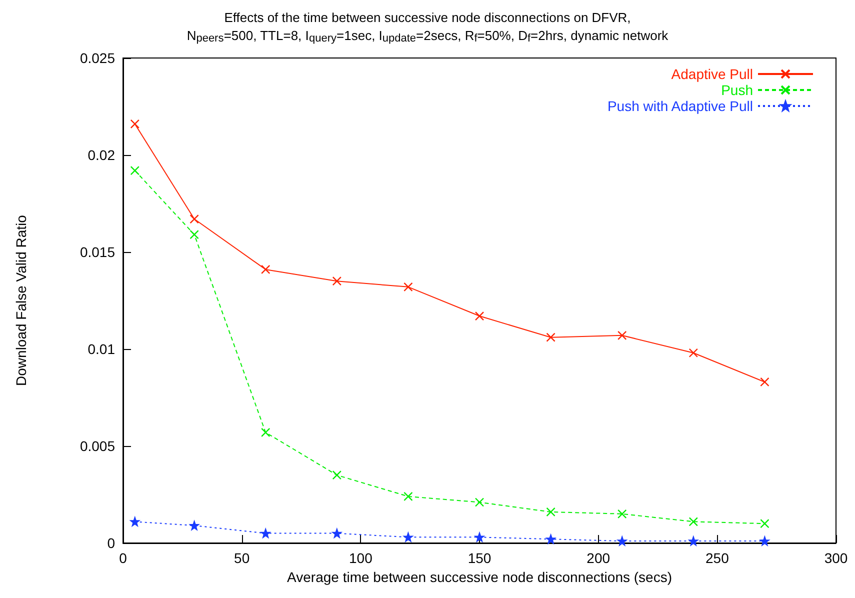  I want to click on x-tick-label: 250, so click(717, 558).